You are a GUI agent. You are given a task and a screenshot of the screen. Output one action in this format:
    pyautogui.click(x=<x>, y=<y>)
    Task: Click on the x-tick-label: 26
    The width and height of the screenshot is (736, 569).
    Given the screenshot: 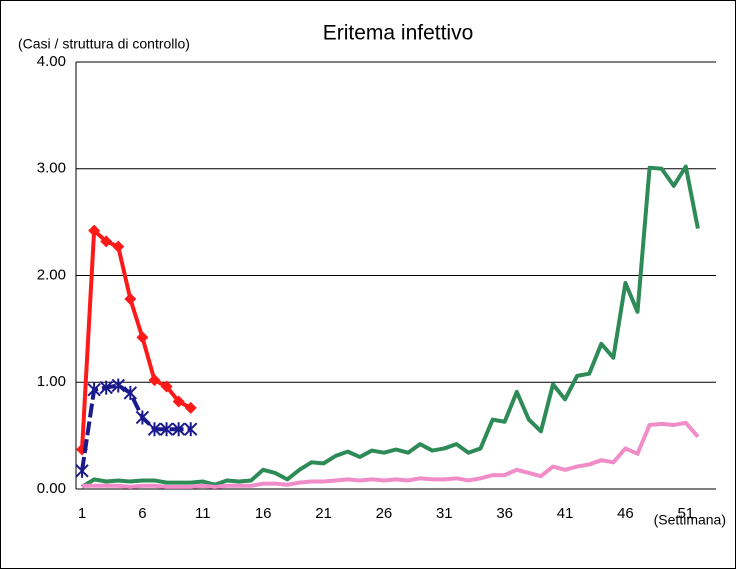 What is the action you would take?
    pyautogui.click(x=384, y=513)
    